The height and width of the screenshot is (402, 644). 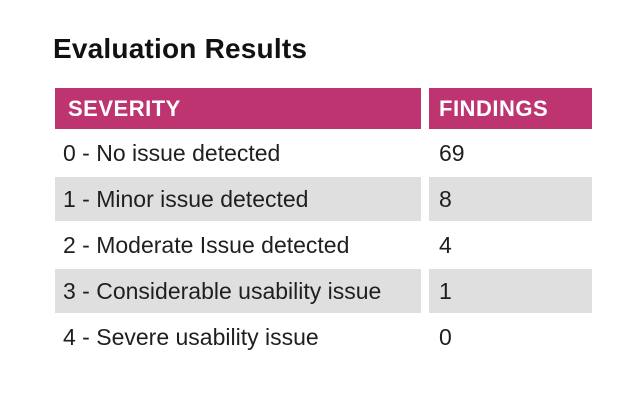 What do you see at coordinates (510, 246) in the screenshot?
I see `findings-cell: 4` at bounding box center [510, 246].